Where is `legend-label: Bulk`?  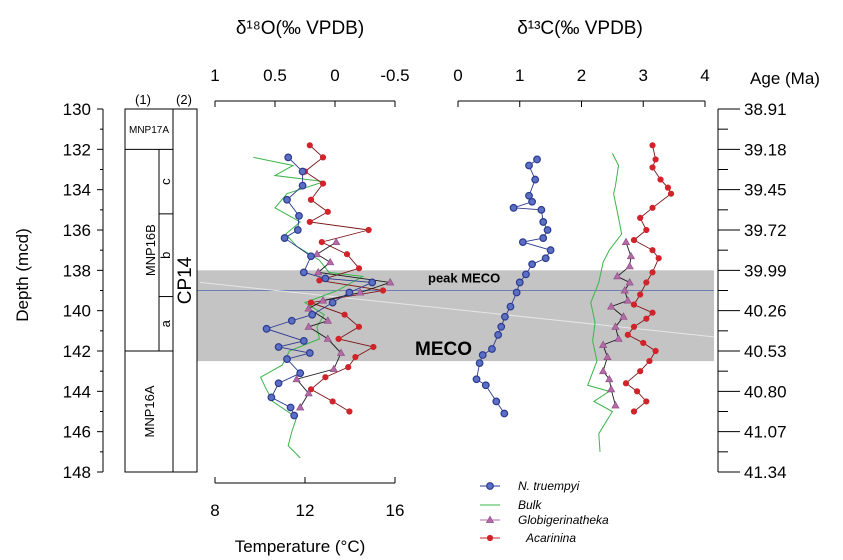 legend-label: Bulk is located at coordinates (530, 505).